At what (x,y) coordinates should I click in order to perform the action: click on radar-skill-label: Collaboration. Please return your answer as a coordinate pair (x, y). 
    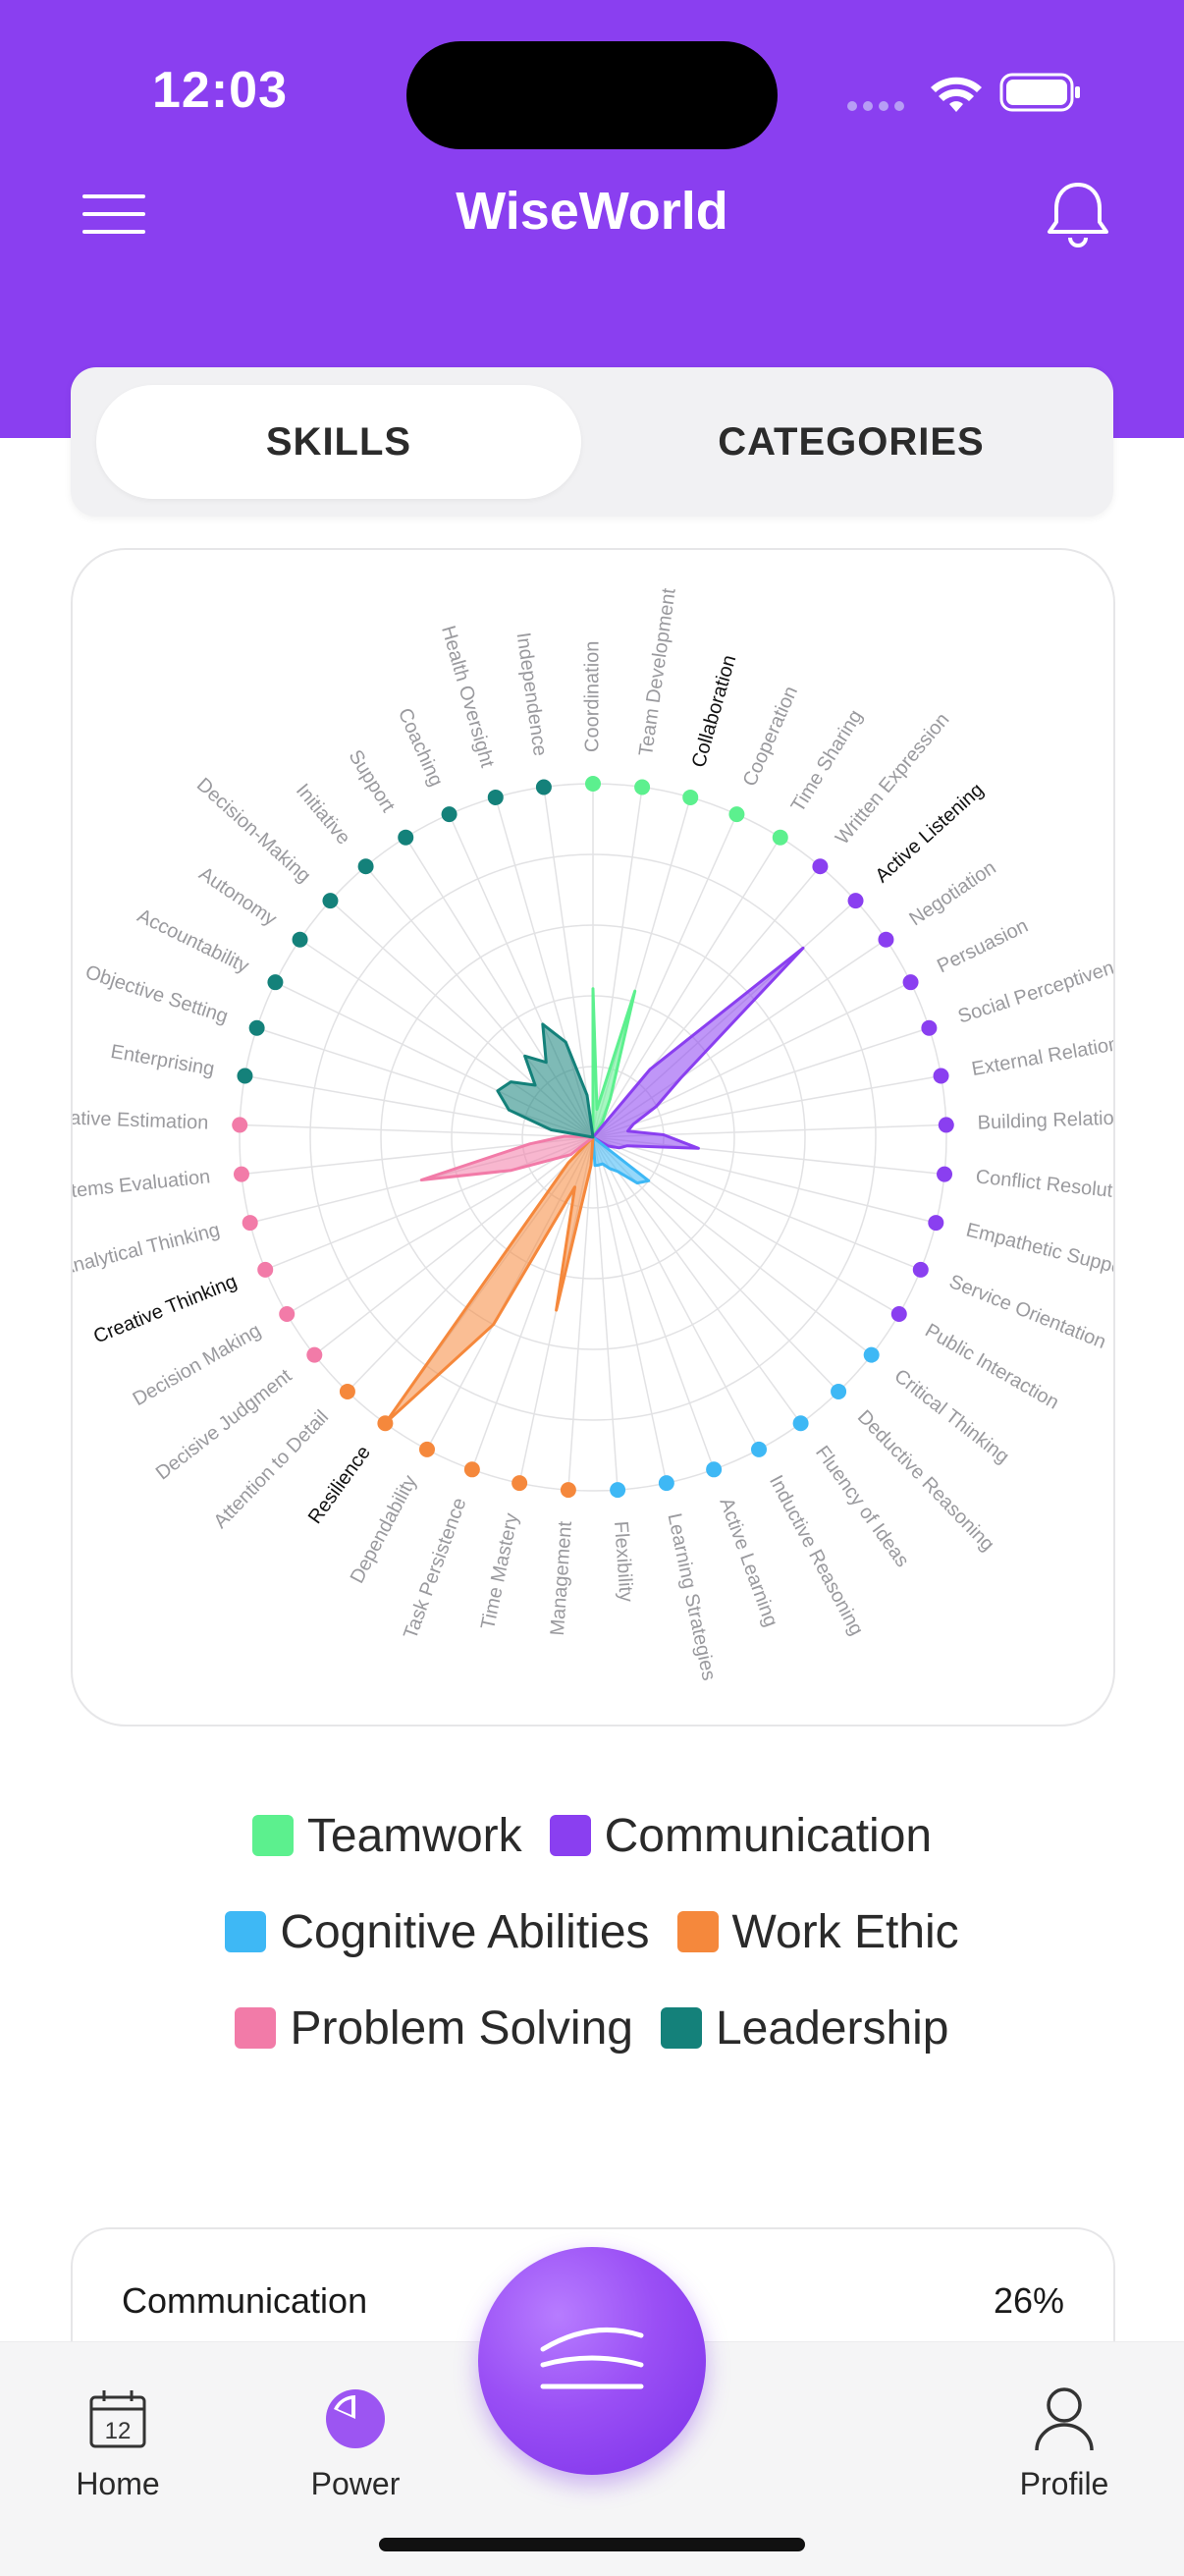
    Looking at the image, I should click on (714, 711).